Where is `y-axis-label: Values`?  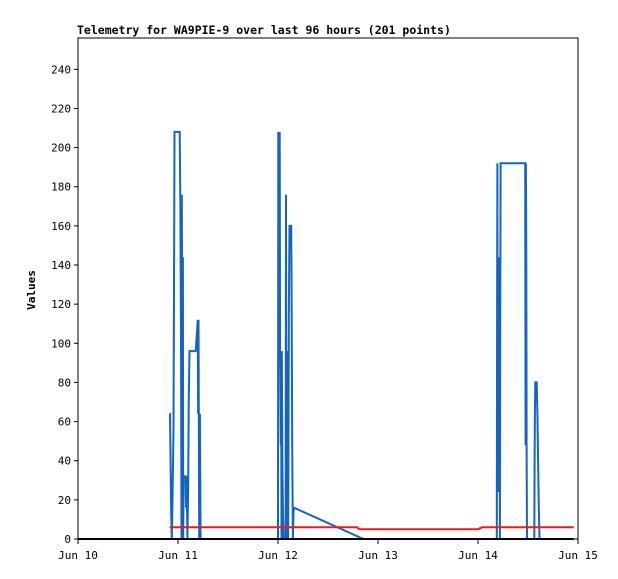
y-axis-label: Values is located at coordinates (31, 290).